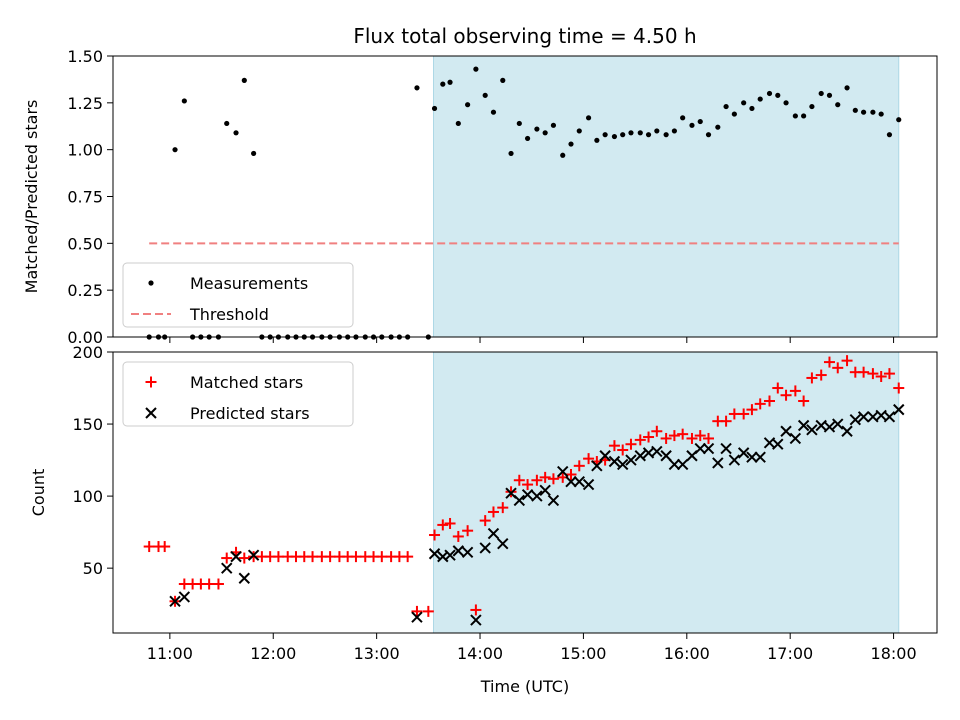 The height and width of the screenshot is (720, 960). What do you see at coordinates (87, 496) in the screenshot?
I see `y-tick-label: 100` at bounding box center [87, 496].